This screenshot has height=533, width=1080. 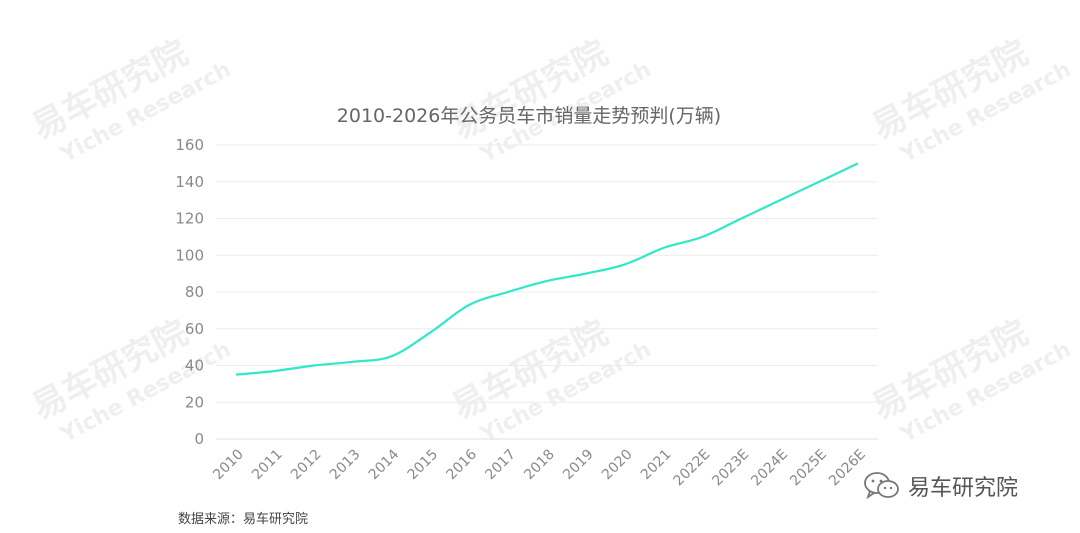 I want to click on y-tick-label: 0, so click(x=199, y=439).